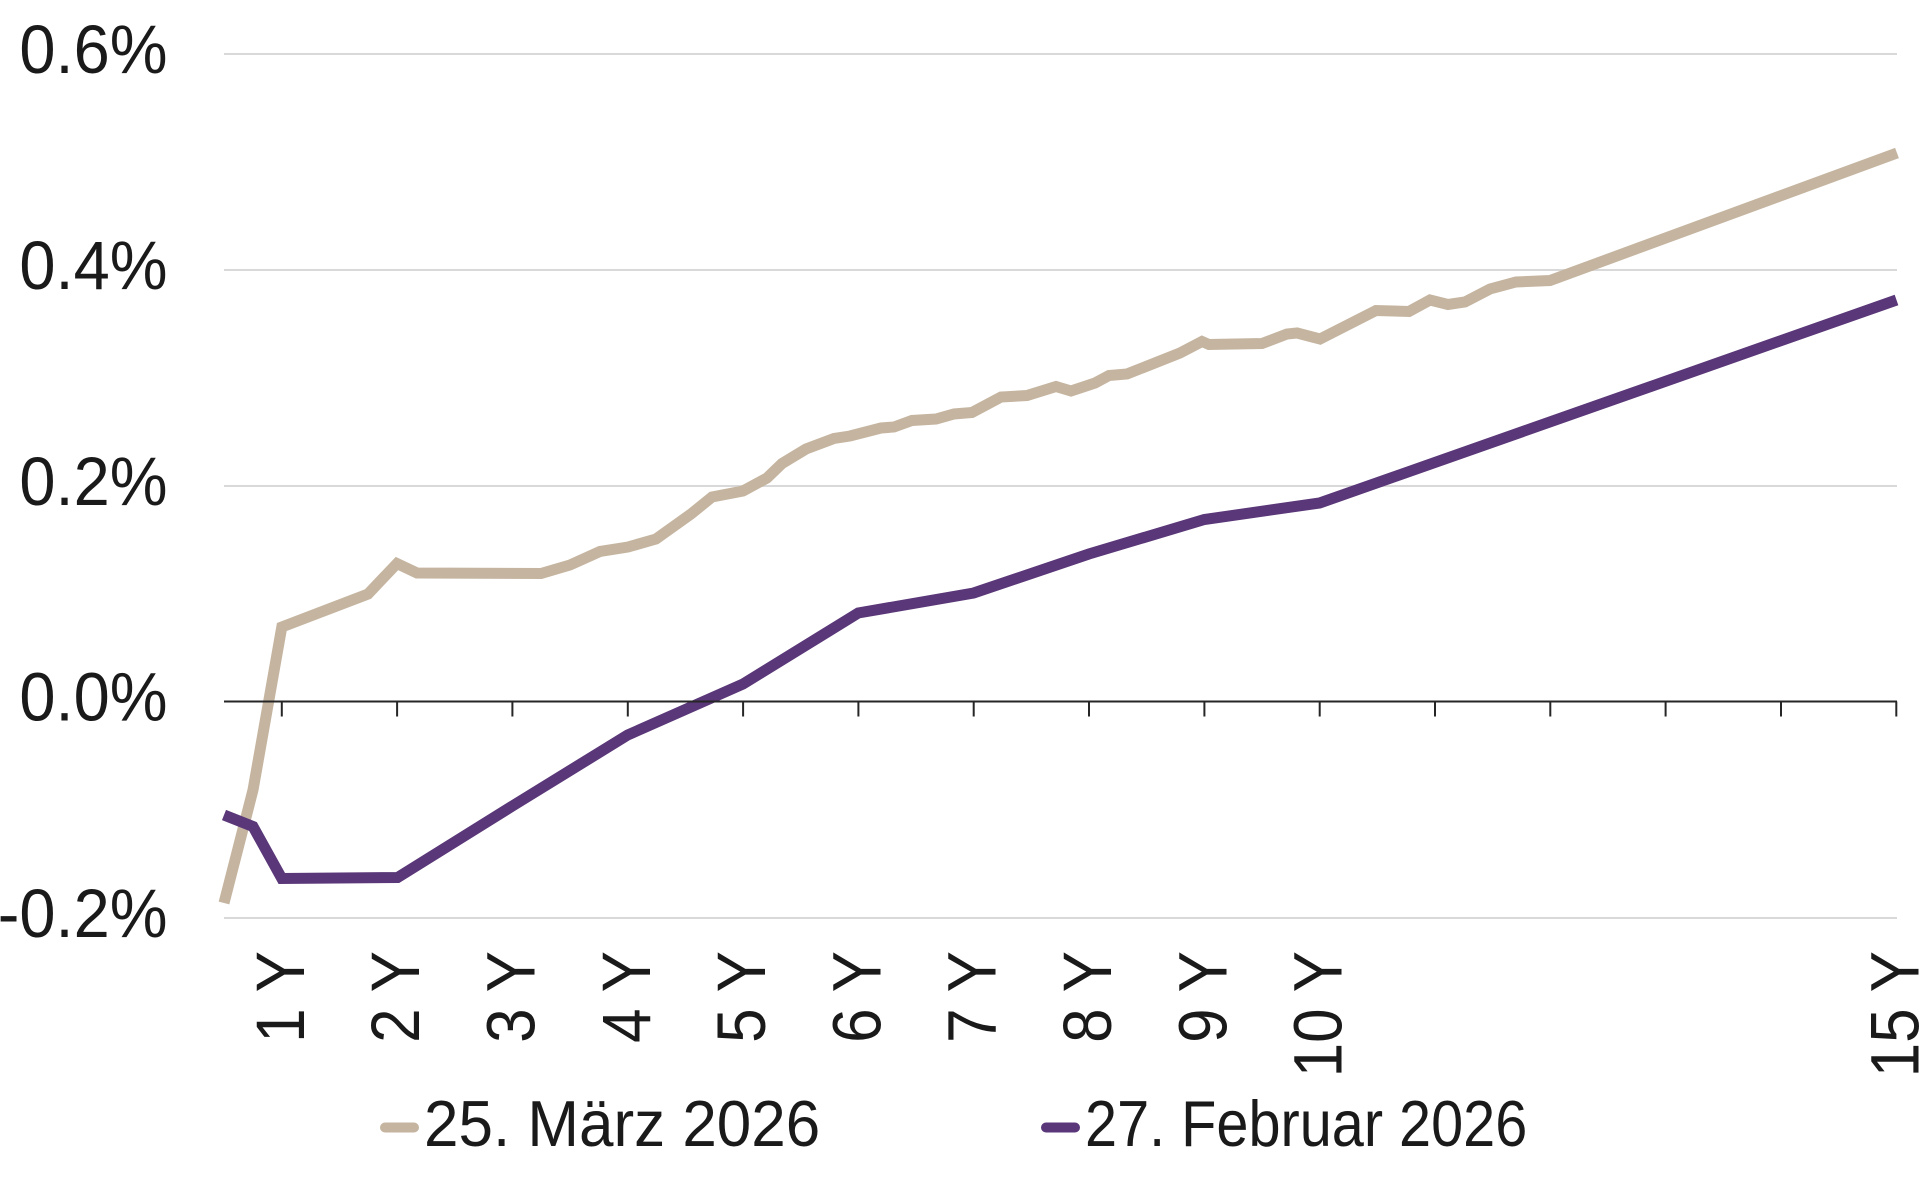 The width and height of the screenshot is (1920, 1200). I want to click on svg-text: 0.2%, so click(93, 483).